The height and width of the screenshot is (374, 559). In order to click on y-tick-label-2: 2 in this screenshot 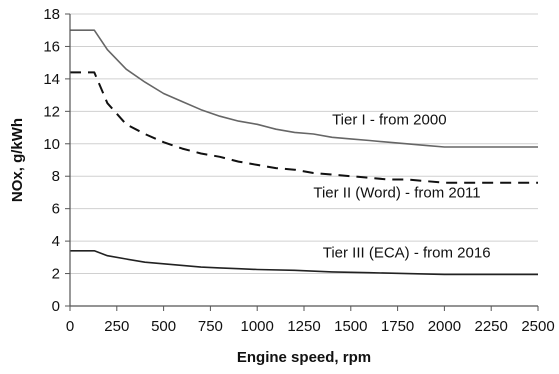, I will do `click(56, 274)`.